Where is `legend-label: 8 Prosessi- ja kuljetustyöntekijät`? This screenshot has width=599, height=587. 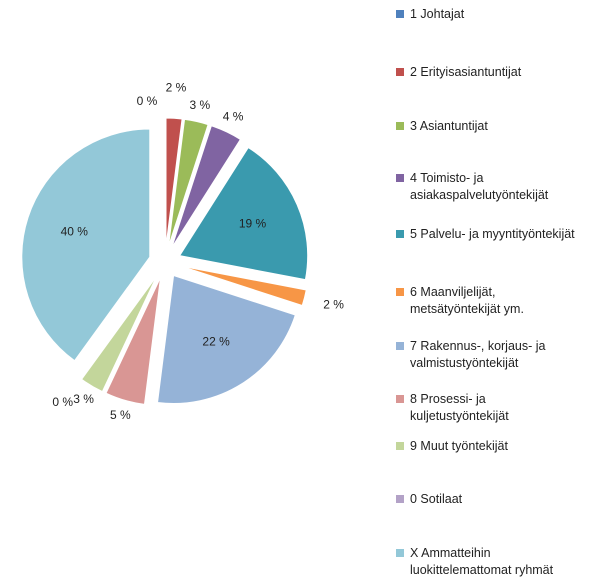 legend-label: 8 Prosessi- ja kuljetustyöntekijät is located at coordinates (459, 407).